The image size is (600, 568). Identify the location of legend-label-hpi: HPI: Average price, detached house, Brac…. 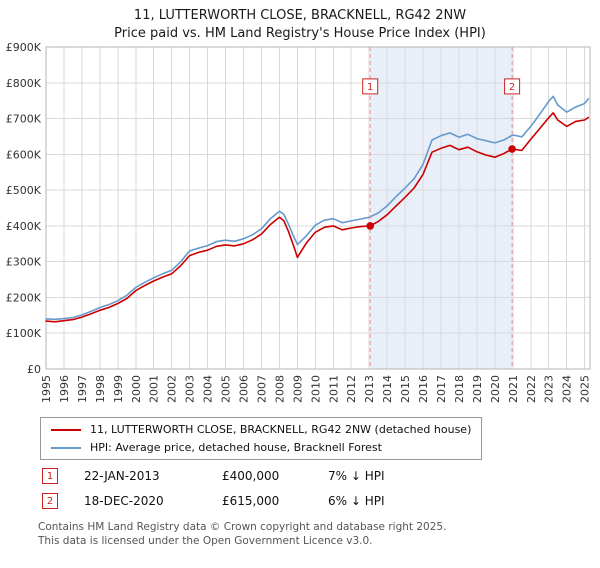
(236, 447).